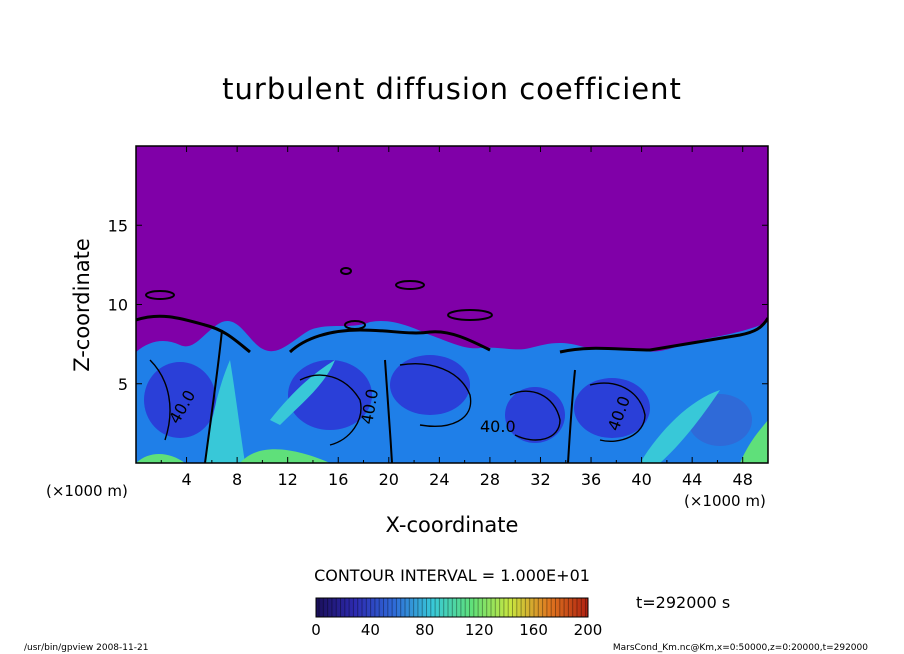  Describe the element at coordinates (490, 479) in the screenshot. I see `x-tick-label: 28` at that location.